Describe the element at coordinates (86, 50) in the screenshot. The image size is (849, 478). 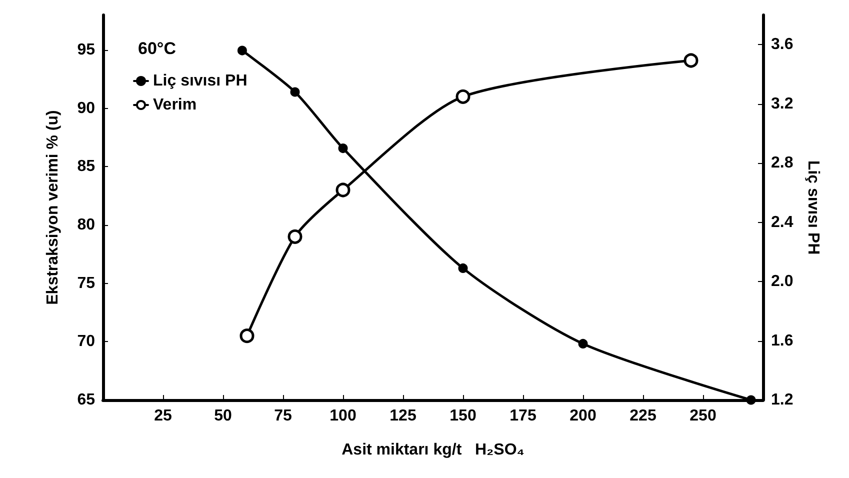
I see `y-tick-label: 95` at that location.